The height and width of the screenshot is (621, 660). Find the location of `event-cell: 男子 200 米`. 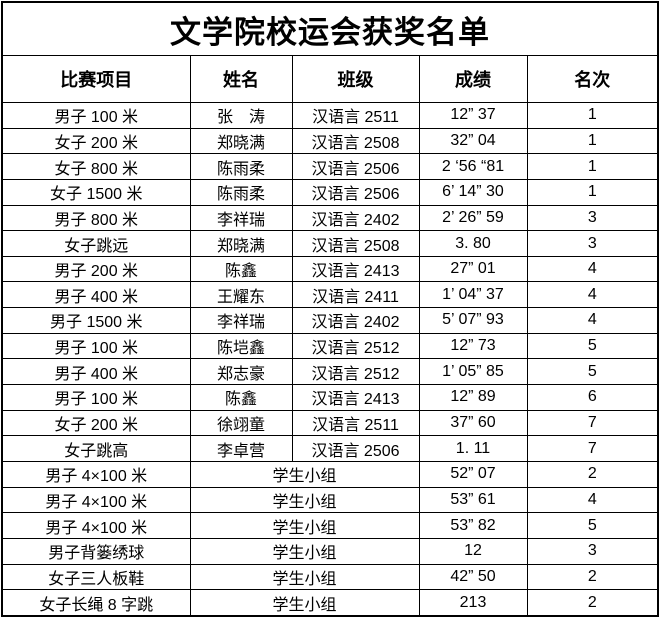

event-cell: 男子 200 米 is located at coordinates (96, 269).